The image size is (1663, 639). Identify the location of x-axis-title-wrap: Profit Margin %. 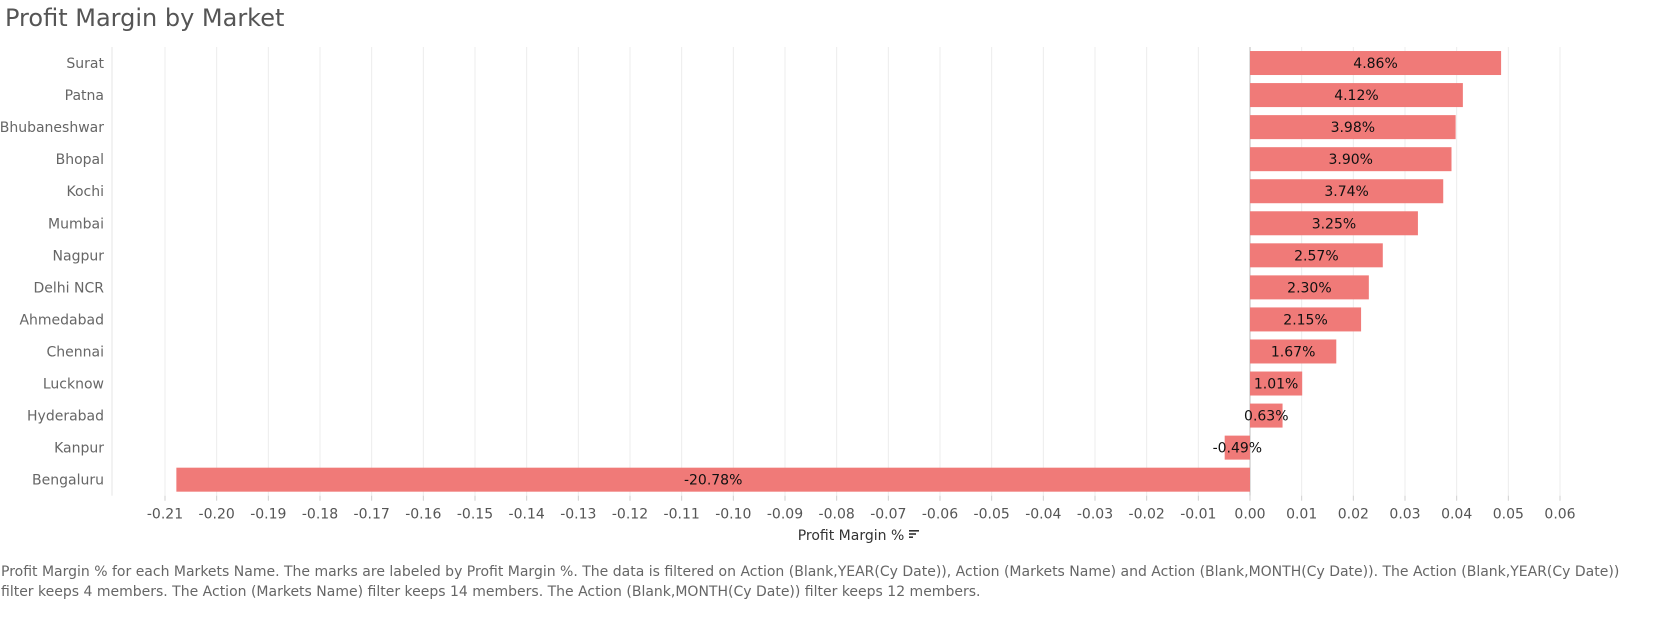
(831, 536).